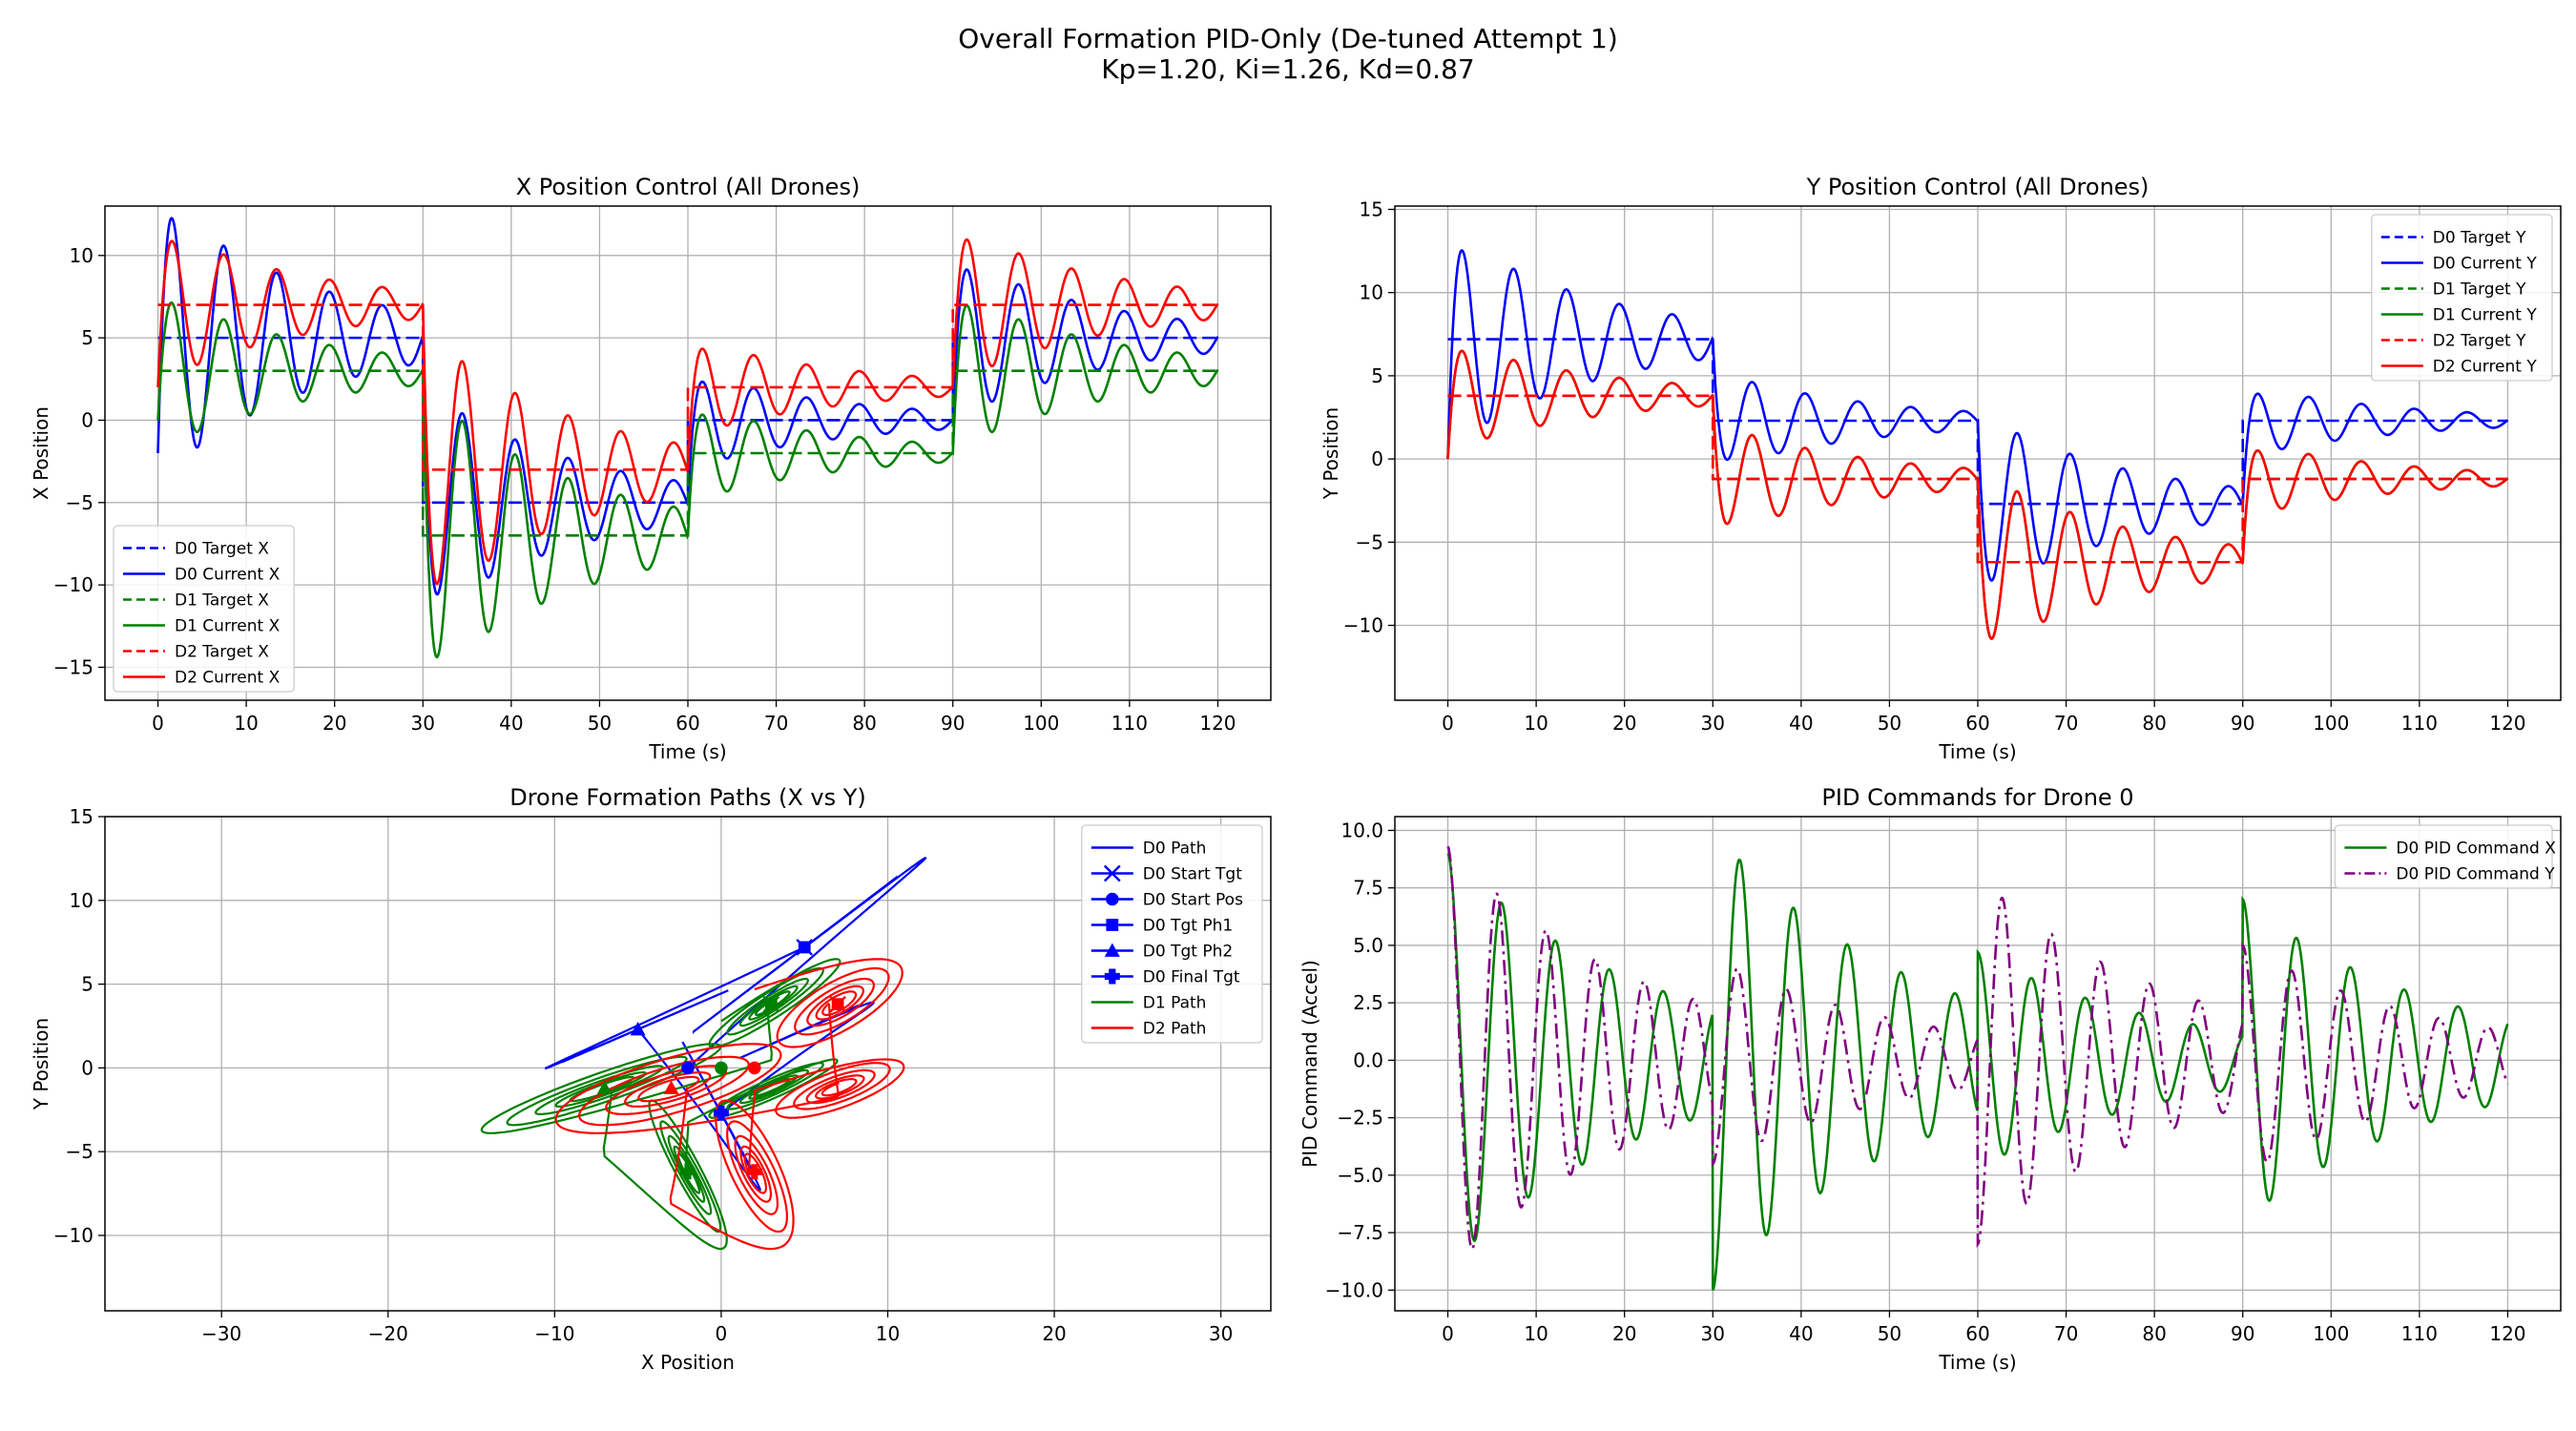  What do you see at coordinates (1371, 208) in the screenshot?
I see `y-tick-label: 15` at bounding box center [1371, 208].